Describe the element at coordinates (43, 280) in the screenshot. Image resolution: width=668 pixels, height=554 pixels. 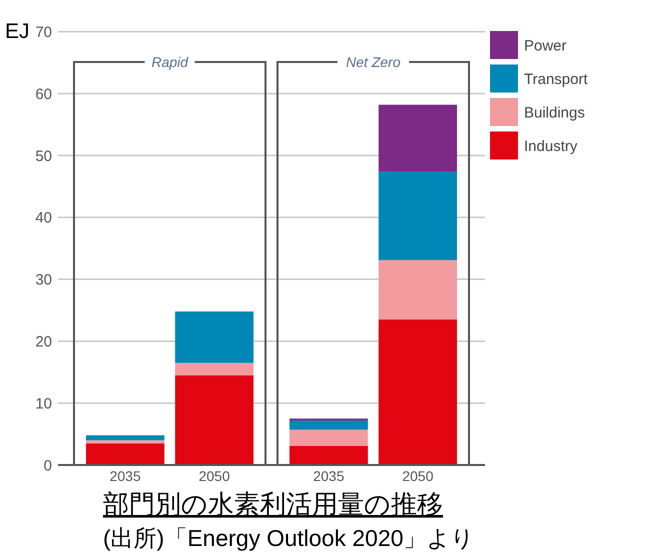
I see `y-tick-label: 30` at that location.